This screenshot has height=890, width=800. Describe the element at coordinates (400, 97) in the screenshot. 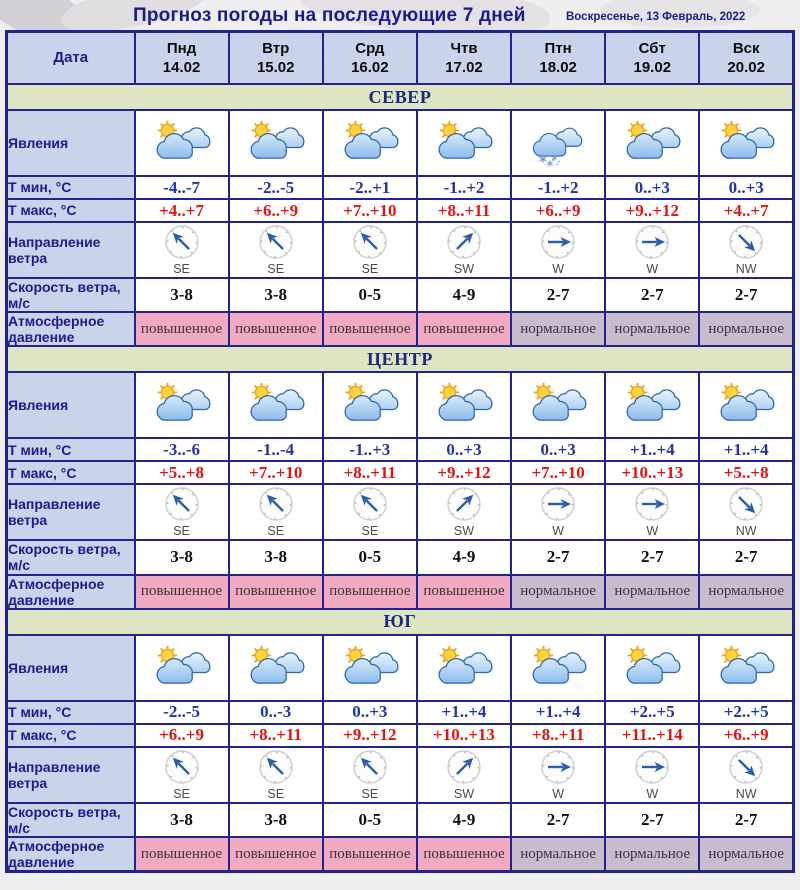

I see `section-header-row: СЕВЕР` at that location.